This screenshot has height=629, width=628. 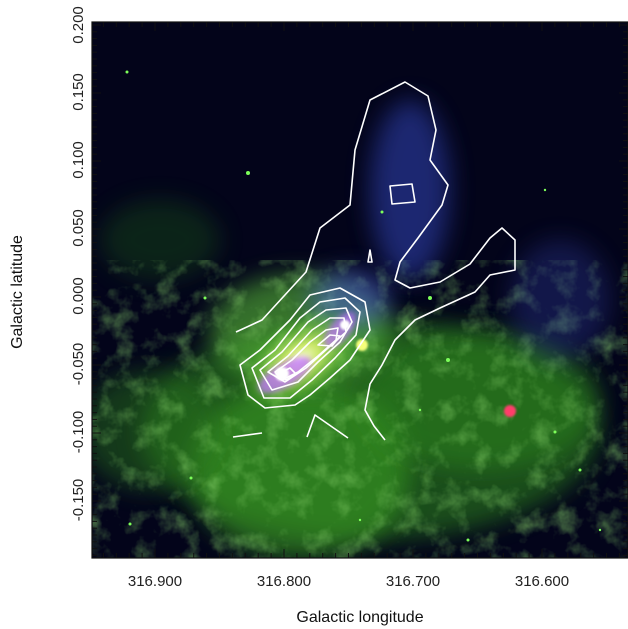 I want to click on x-tick-label: 316.800, so click(x=284, y=581).